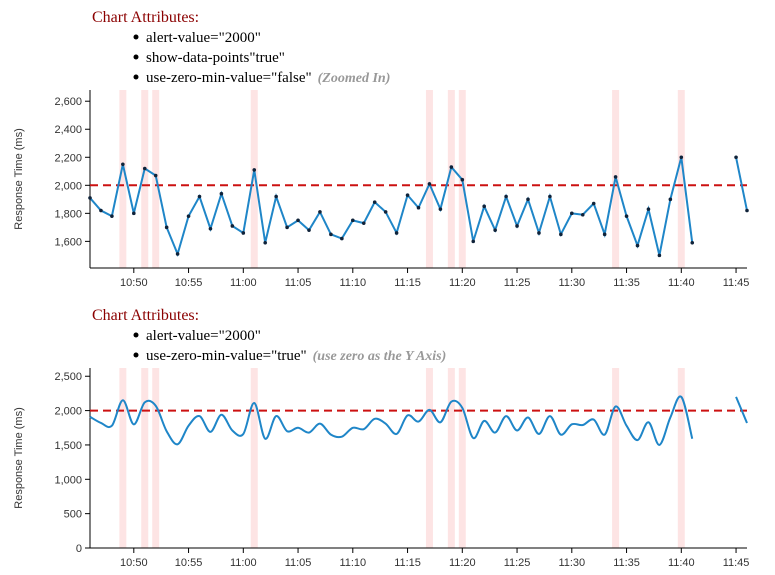 Image resolution: width=775 pixels, height=575 pixels. Describe the element at coordinates (380, 356) in the screenshot. I see `attribute-note: (use zero as the Y Axis)` at that location.